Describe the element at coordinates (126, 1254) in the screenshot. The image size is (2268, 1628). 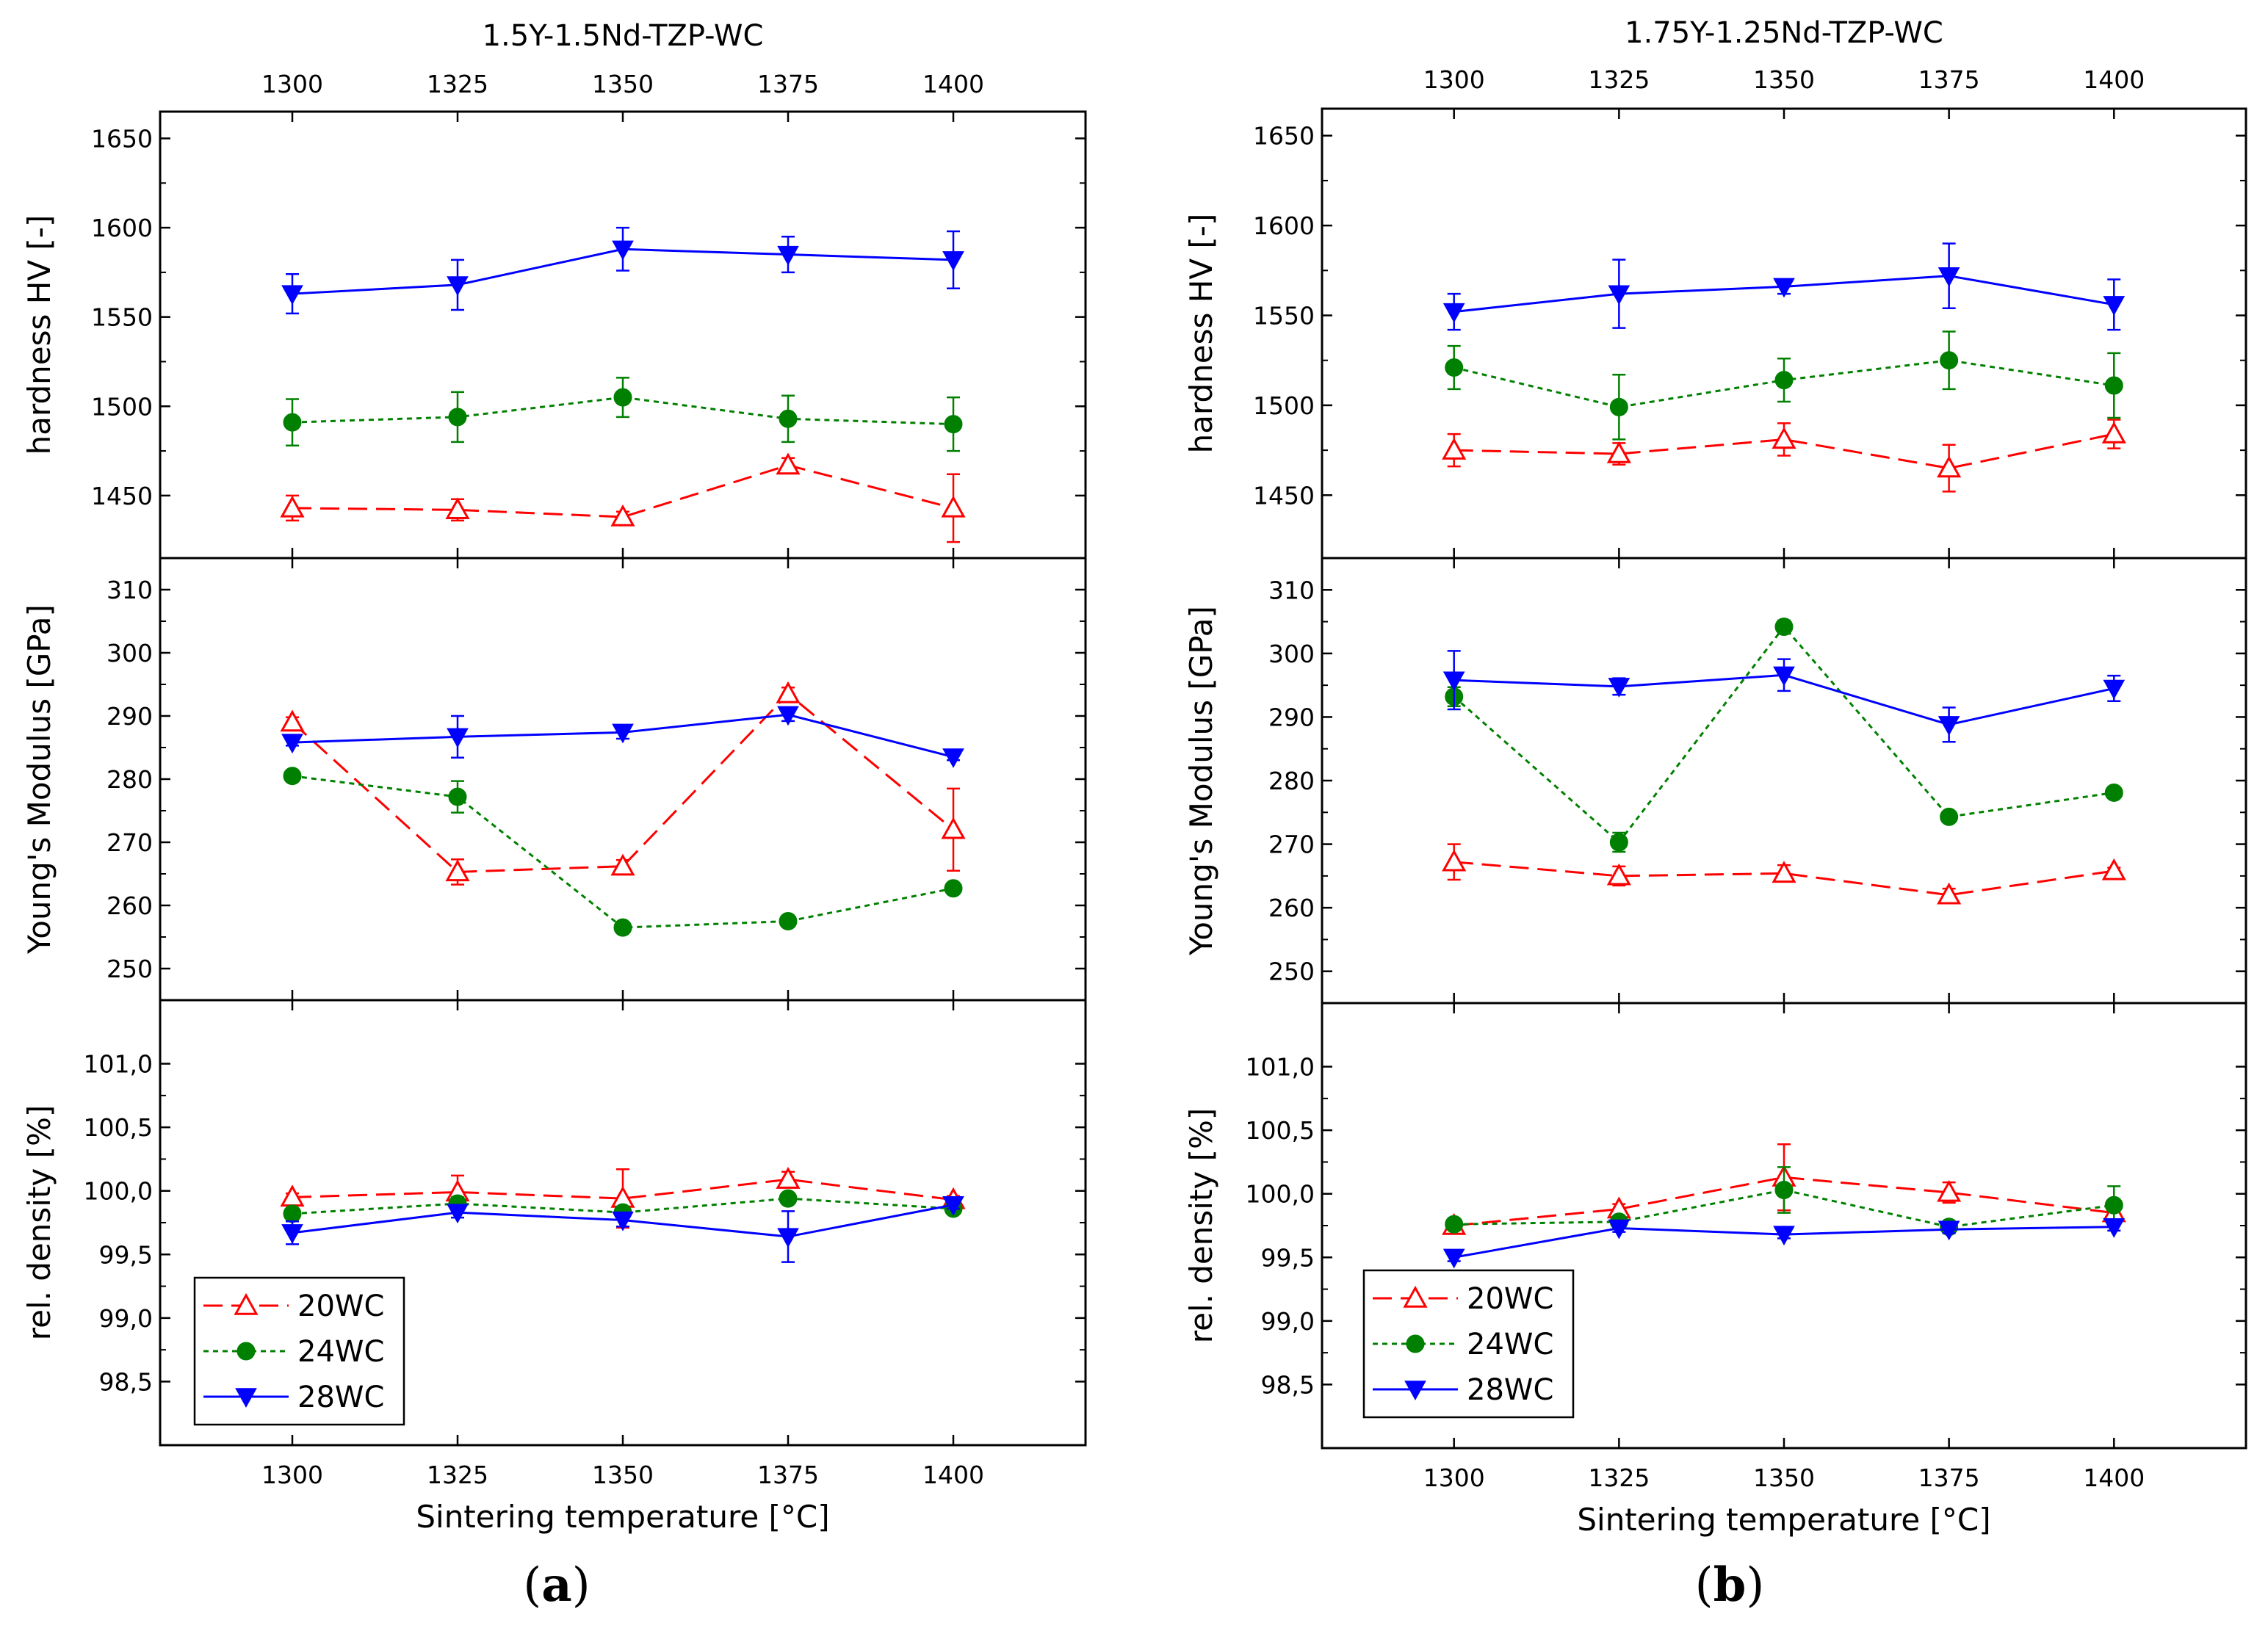
I see `y-tick-label: 99,5` at that location.